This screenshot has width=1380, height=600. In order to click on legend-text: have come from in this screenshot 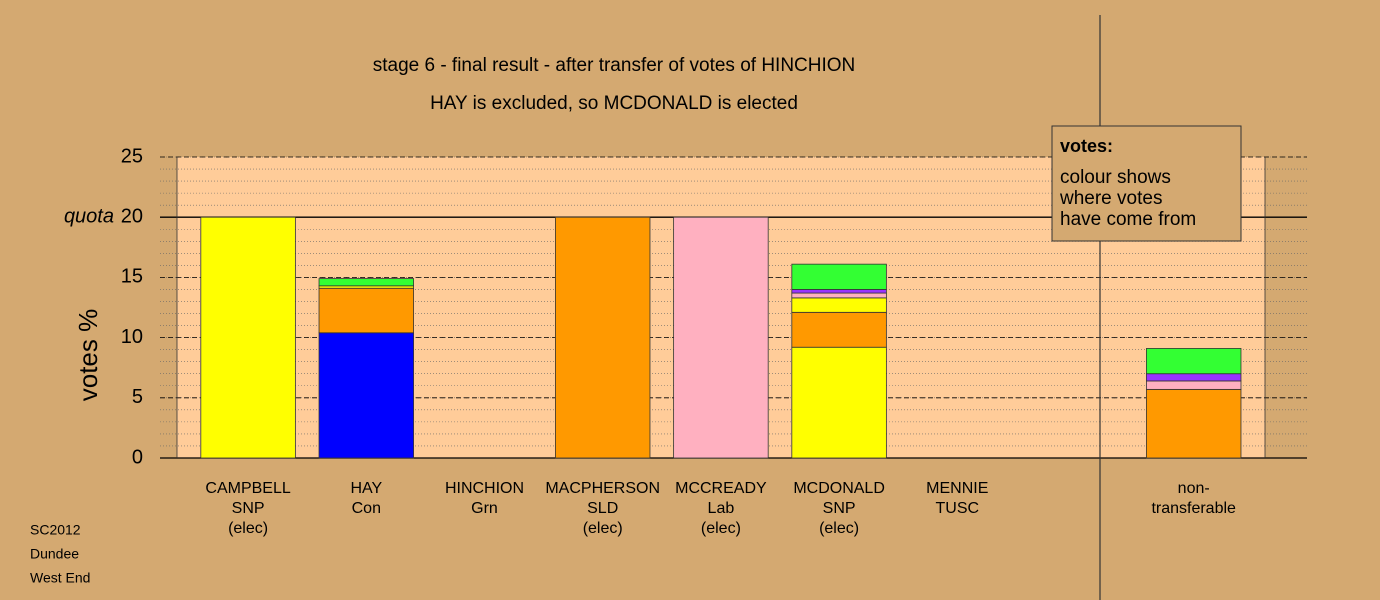, I will do `click(1128, 219)`.